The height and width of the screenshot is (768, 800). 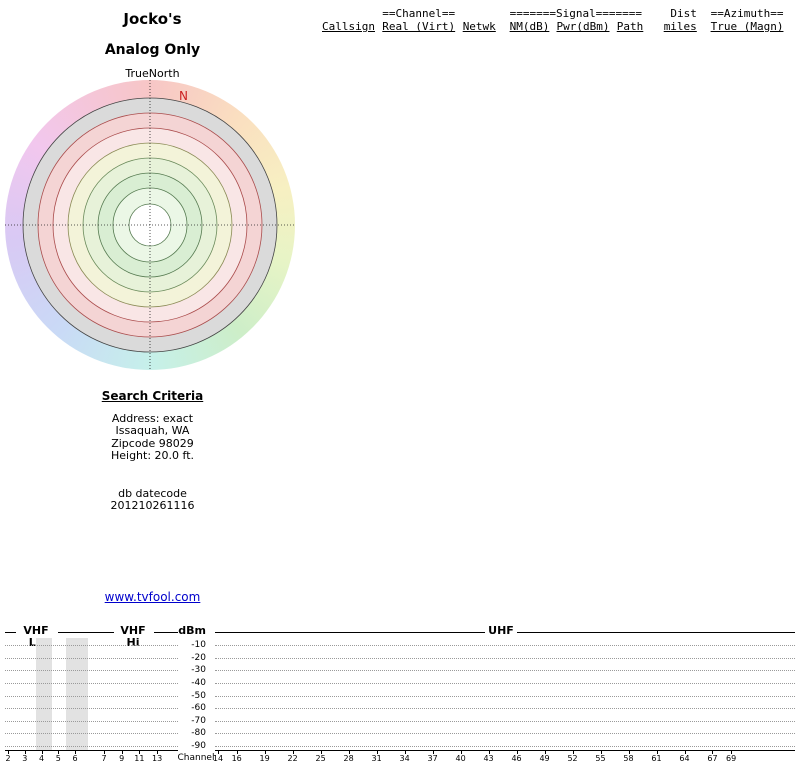 What do you see at coordinates (684, 758) in the screenshot?
I see `x-axis-channel-label: 64` at bounding box center [684, 758].